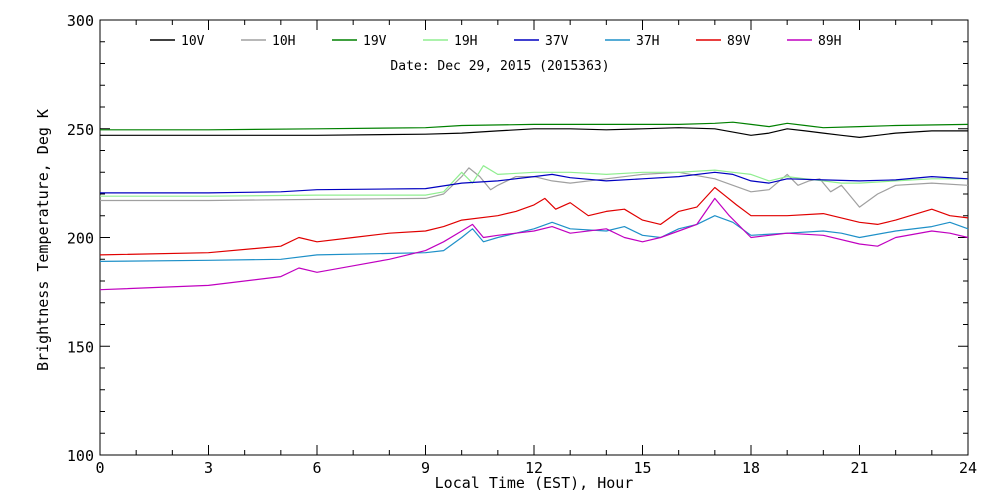  I want to click on legend-label-19h: 19H, so click(465, 41).